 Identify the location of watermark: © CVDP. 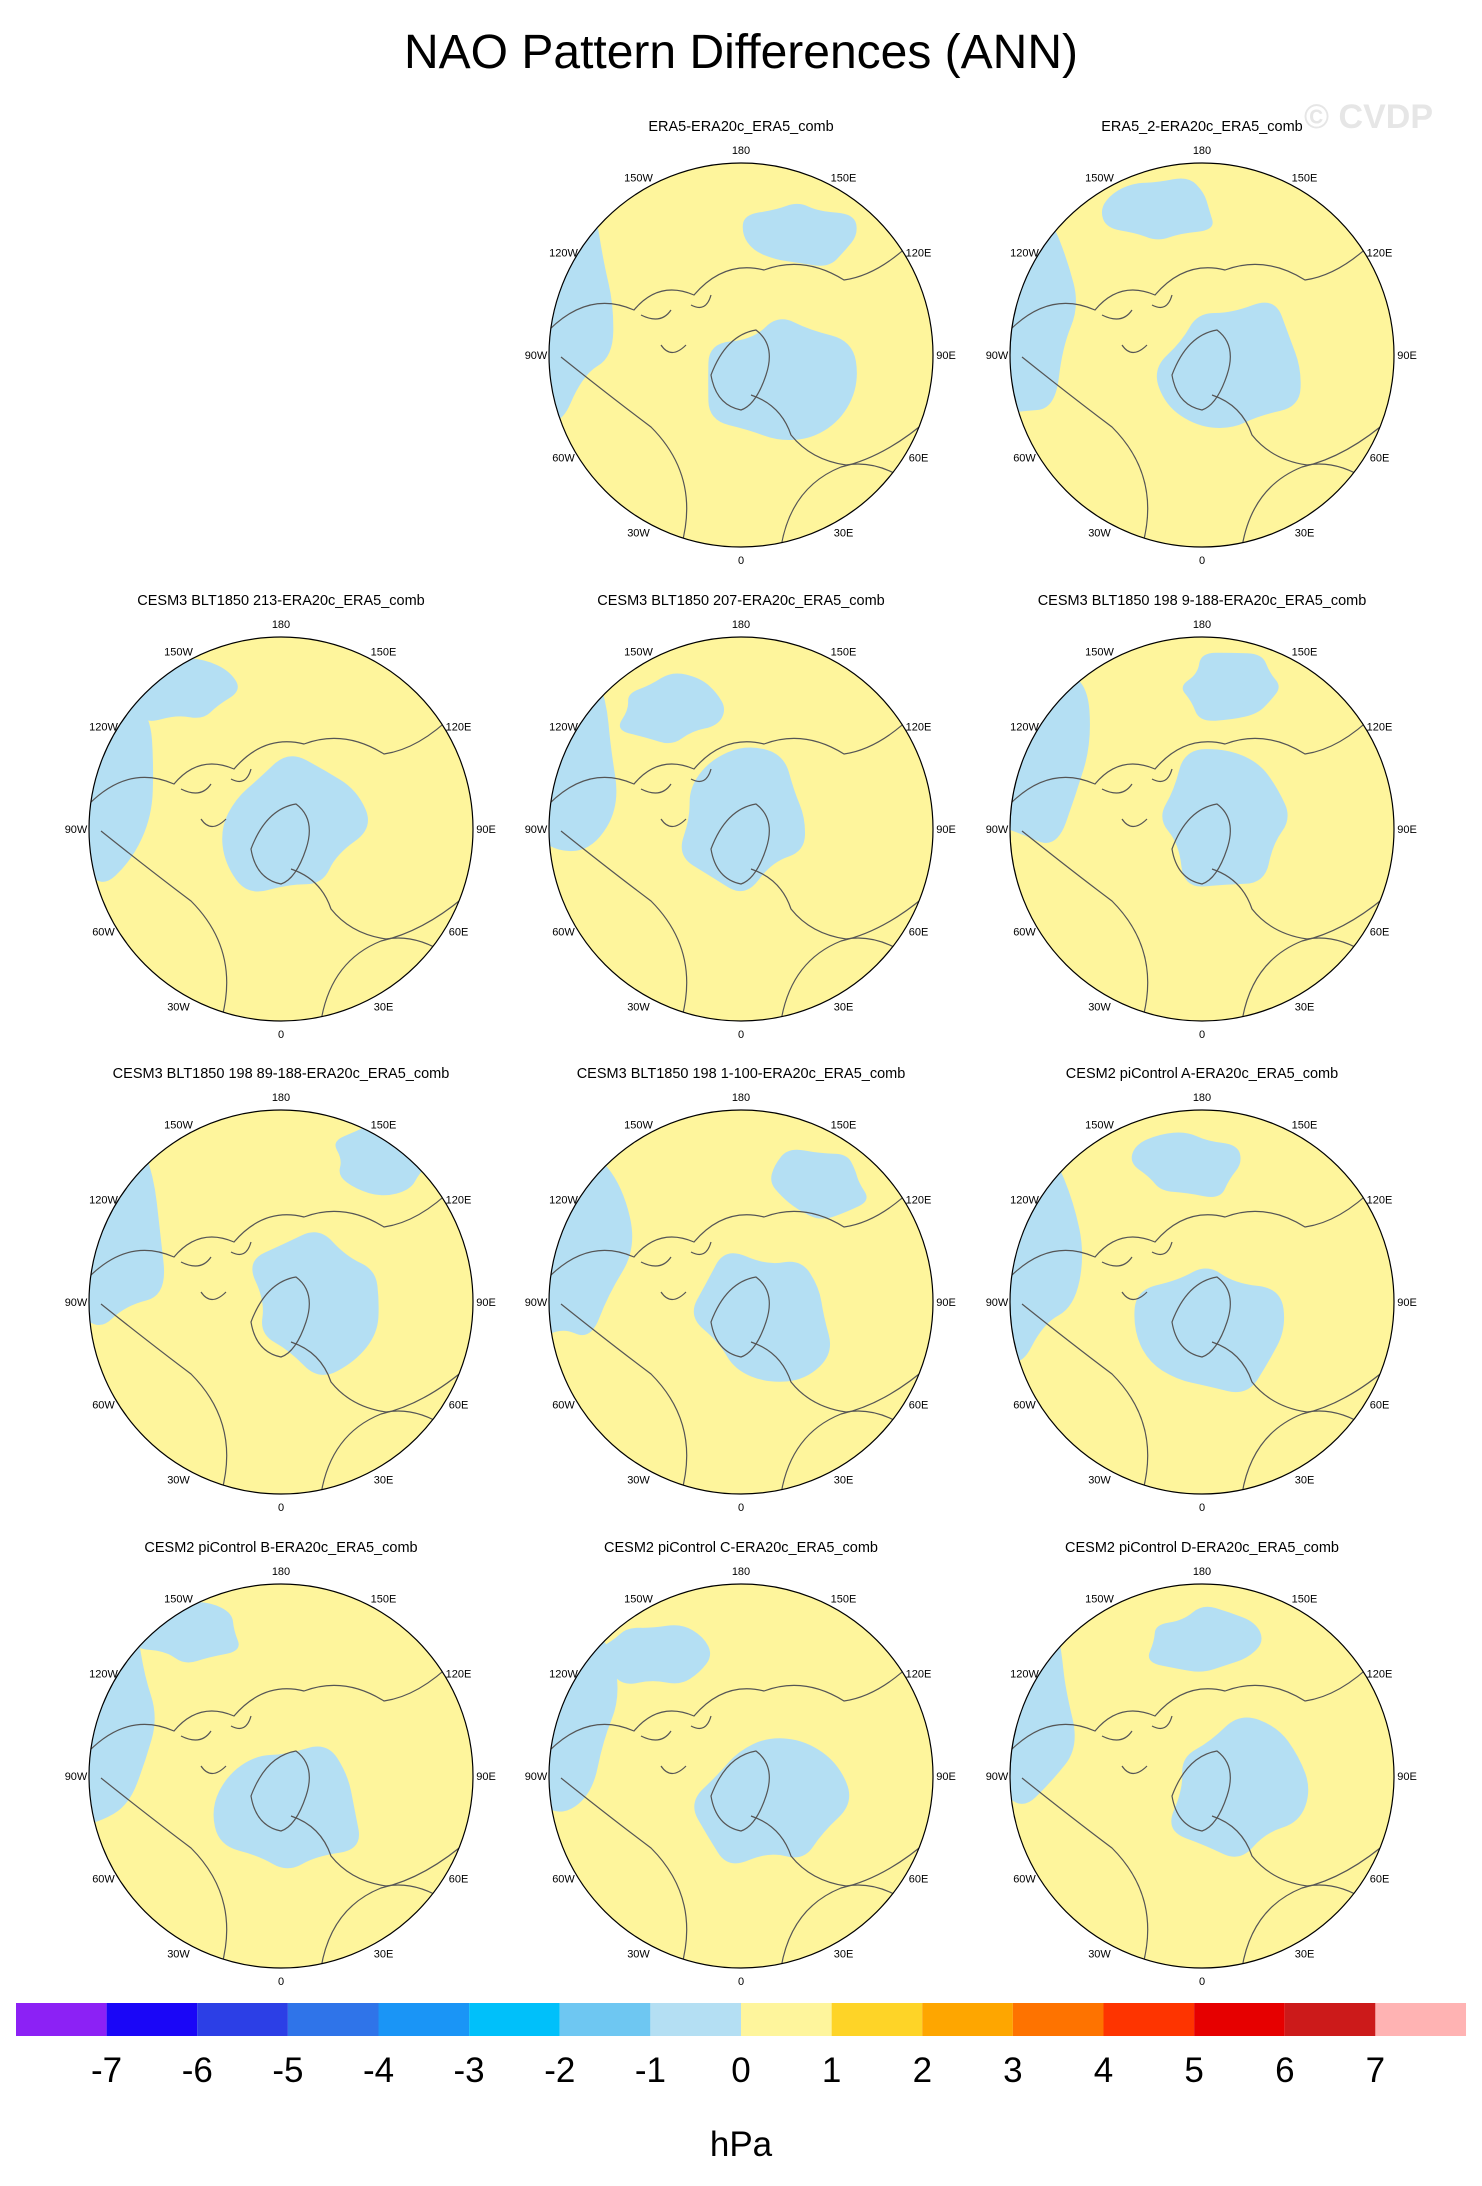
(1368, 117).